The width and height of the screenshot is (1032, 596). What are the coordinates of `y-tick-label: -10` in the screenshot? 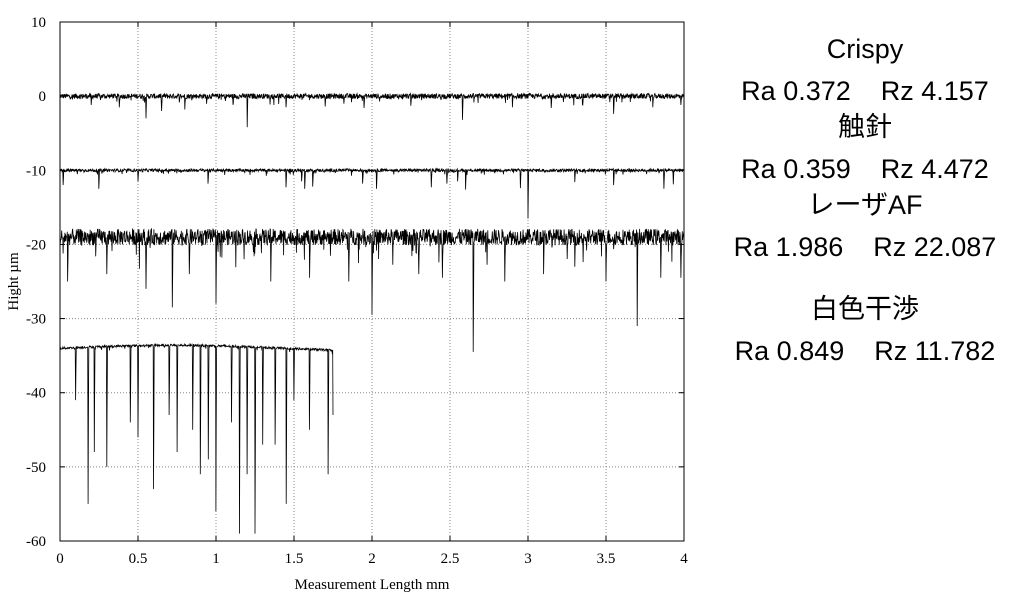 It's located at (36, 171).